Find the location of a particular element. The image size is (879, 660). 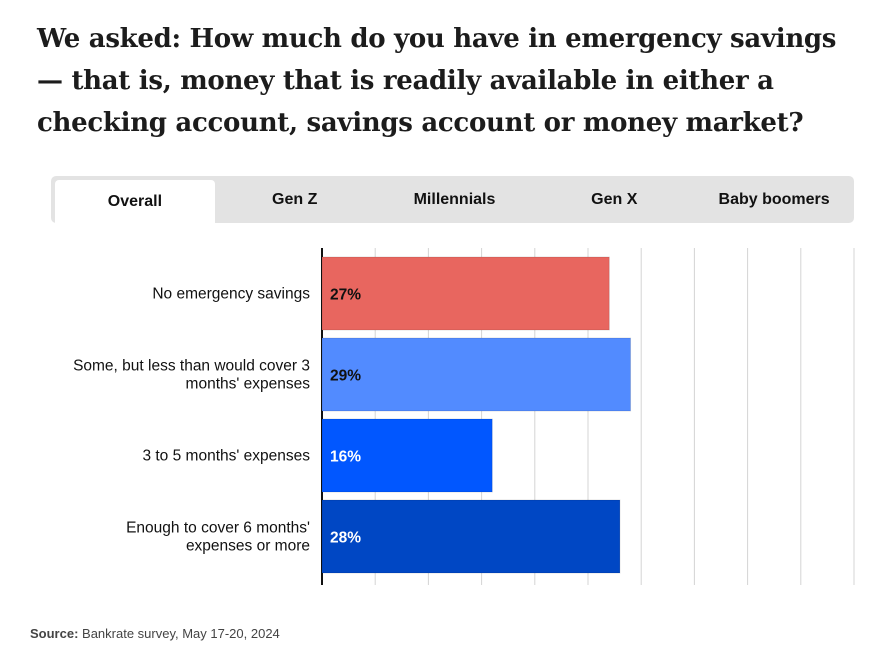

data-label: 28% is located at coordinates (345, 538).